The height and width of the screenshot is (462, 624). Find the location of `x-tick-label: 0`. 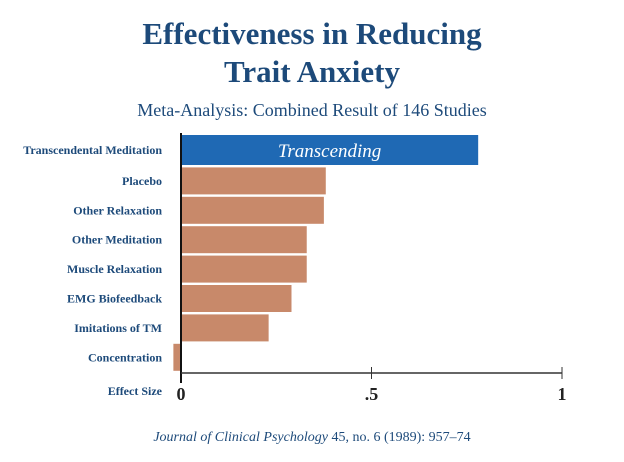

x-tick-label: 0 is located at coordinates (181, 394).